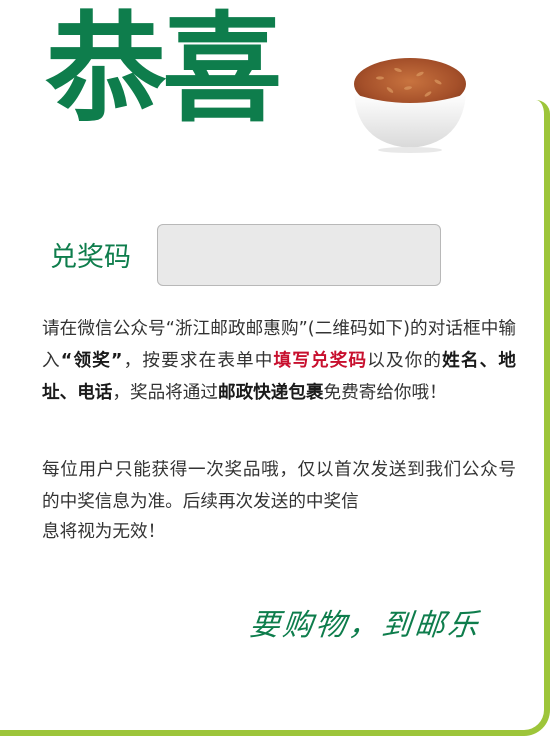  Describe the element at coordinates (270, 393) in the screenshot. I see `postal-parcel-highlight: 邮政快递包裹` at that location.